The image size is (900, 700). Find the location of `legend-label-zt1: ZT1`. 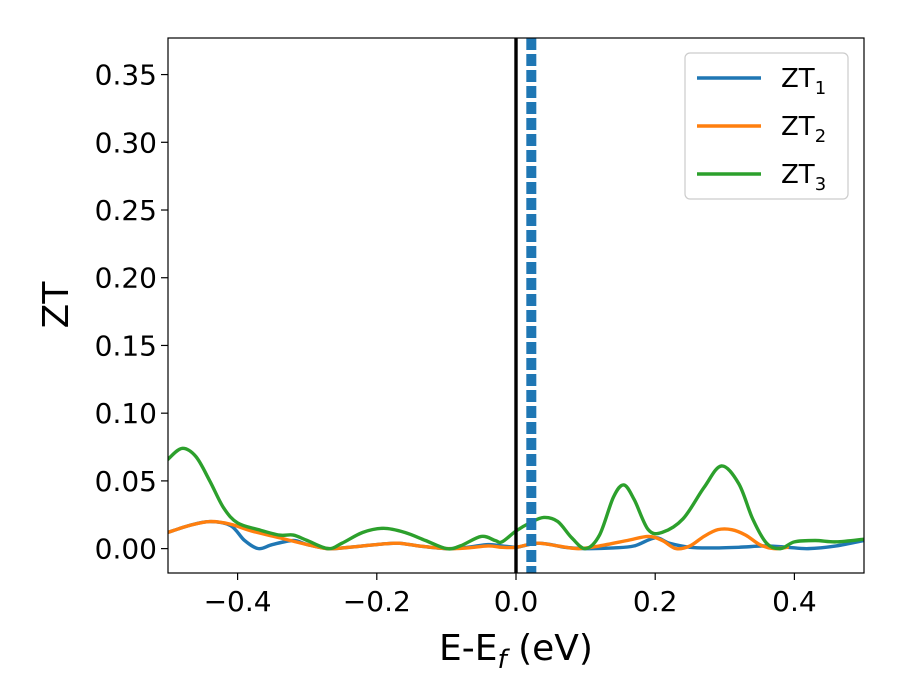

legend-label-zt1: ZT1 is located at coordinates (803, 81).